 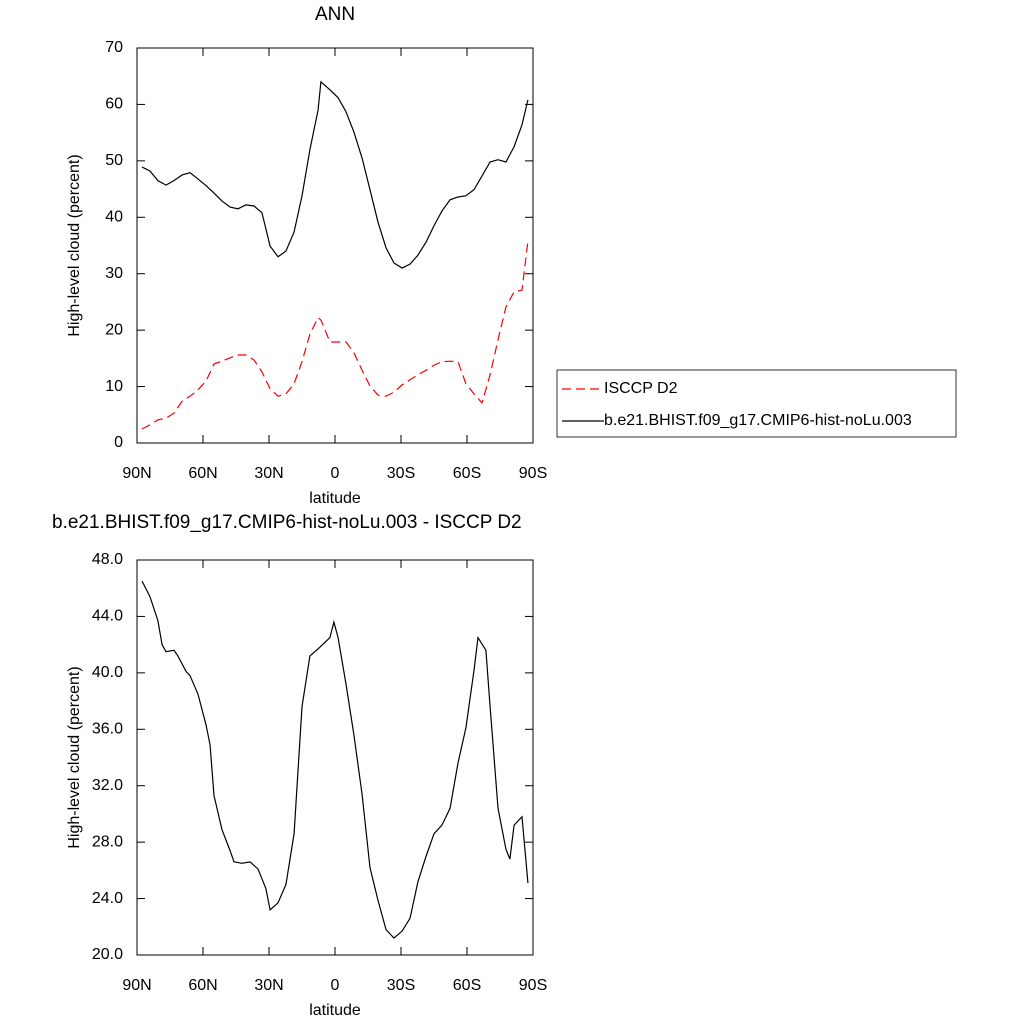 I want to click on y-tick-label: 44.0, so click(x=107, y=616).